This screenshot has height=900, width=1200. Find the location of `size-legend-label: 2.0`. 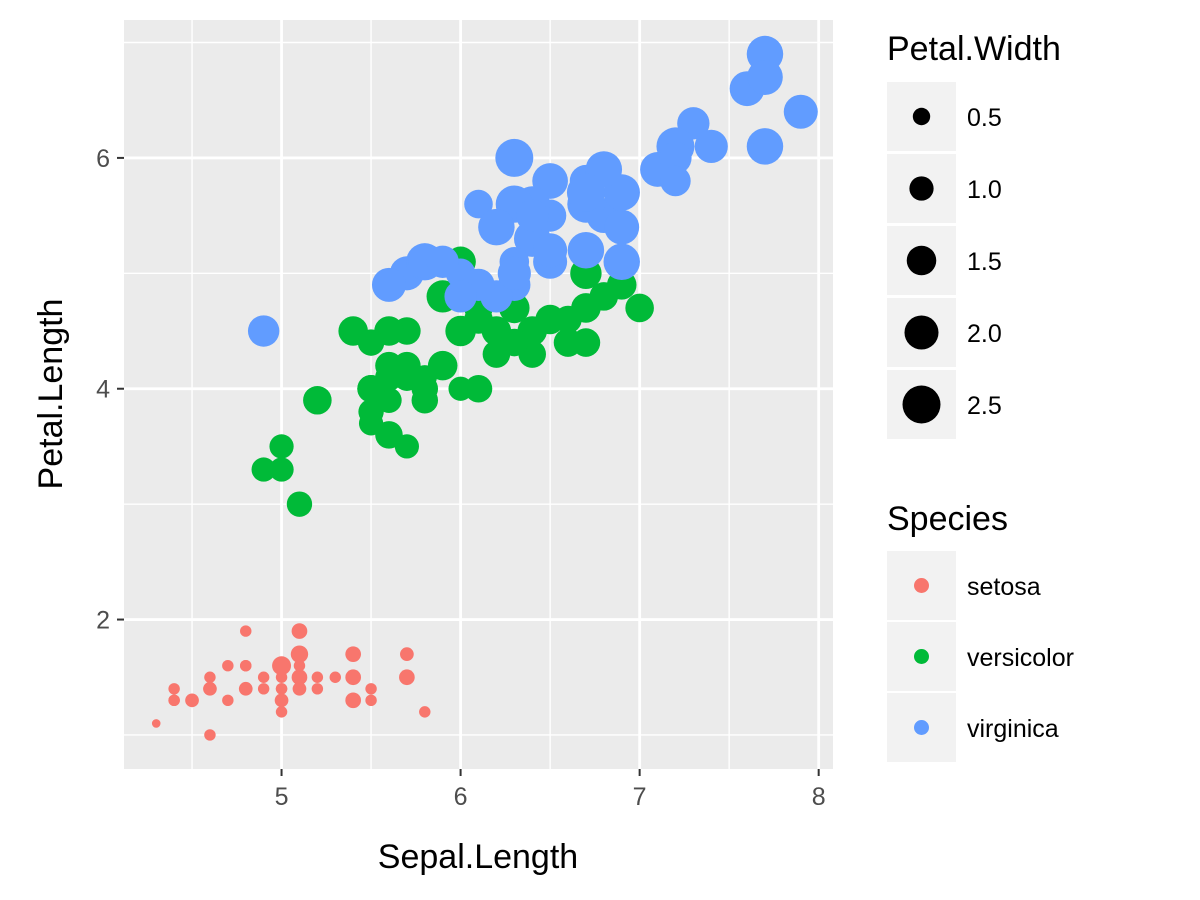

size-legend-label: 2.0 is located at coordinates (984, 334).